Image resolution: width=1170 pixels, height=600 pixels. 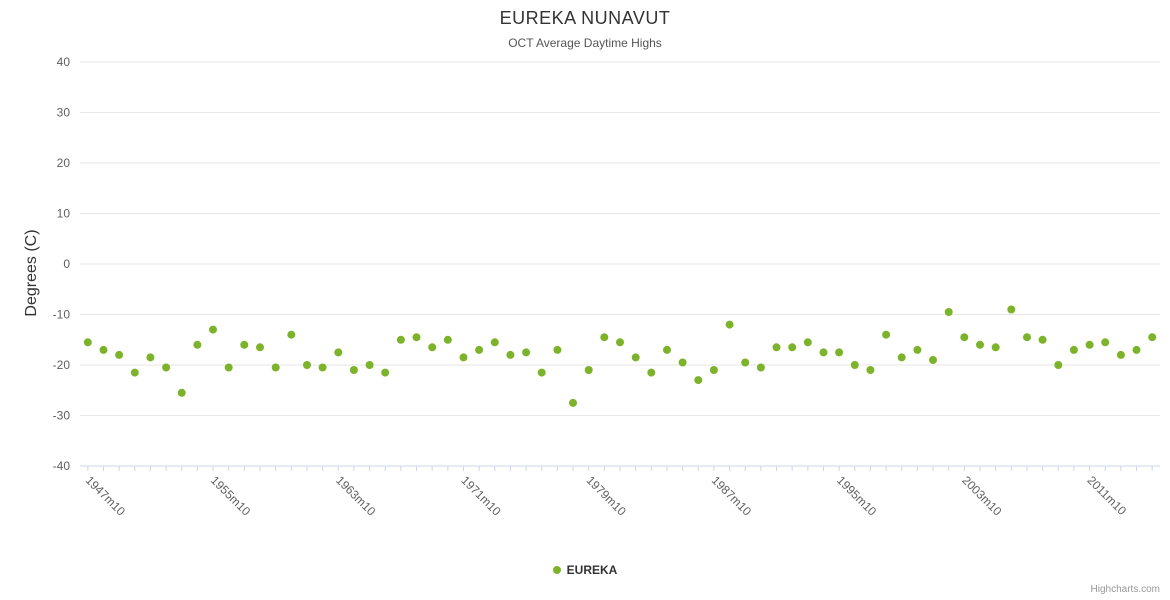 I want to click on data-point: 1973m10: -15.5, so click(x=494, y=342).